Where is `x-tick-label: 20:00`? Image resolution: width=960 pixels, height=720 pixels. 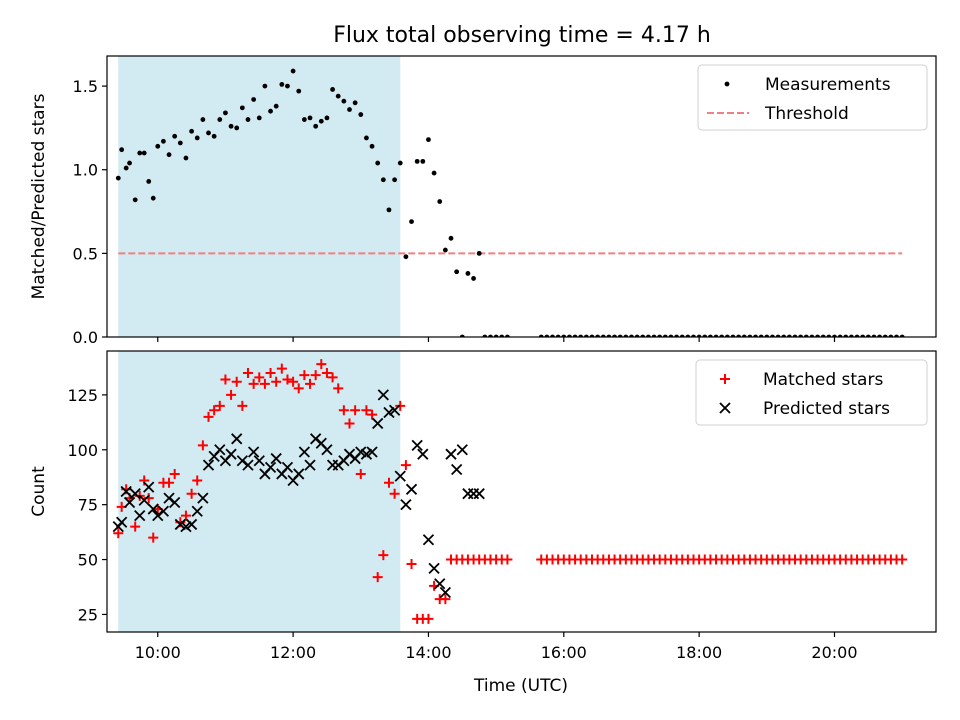 x-tick-label: 20:00 is located at coordinates (834, 652).